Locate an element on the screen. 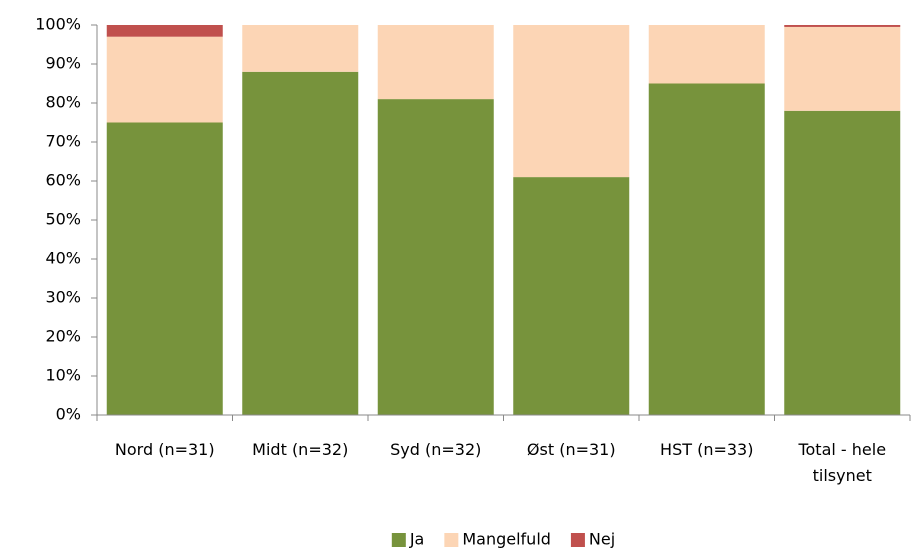 The height and width of the screenshot is (550, 916). legend-label: Nej is located at coordinates (602, 539).